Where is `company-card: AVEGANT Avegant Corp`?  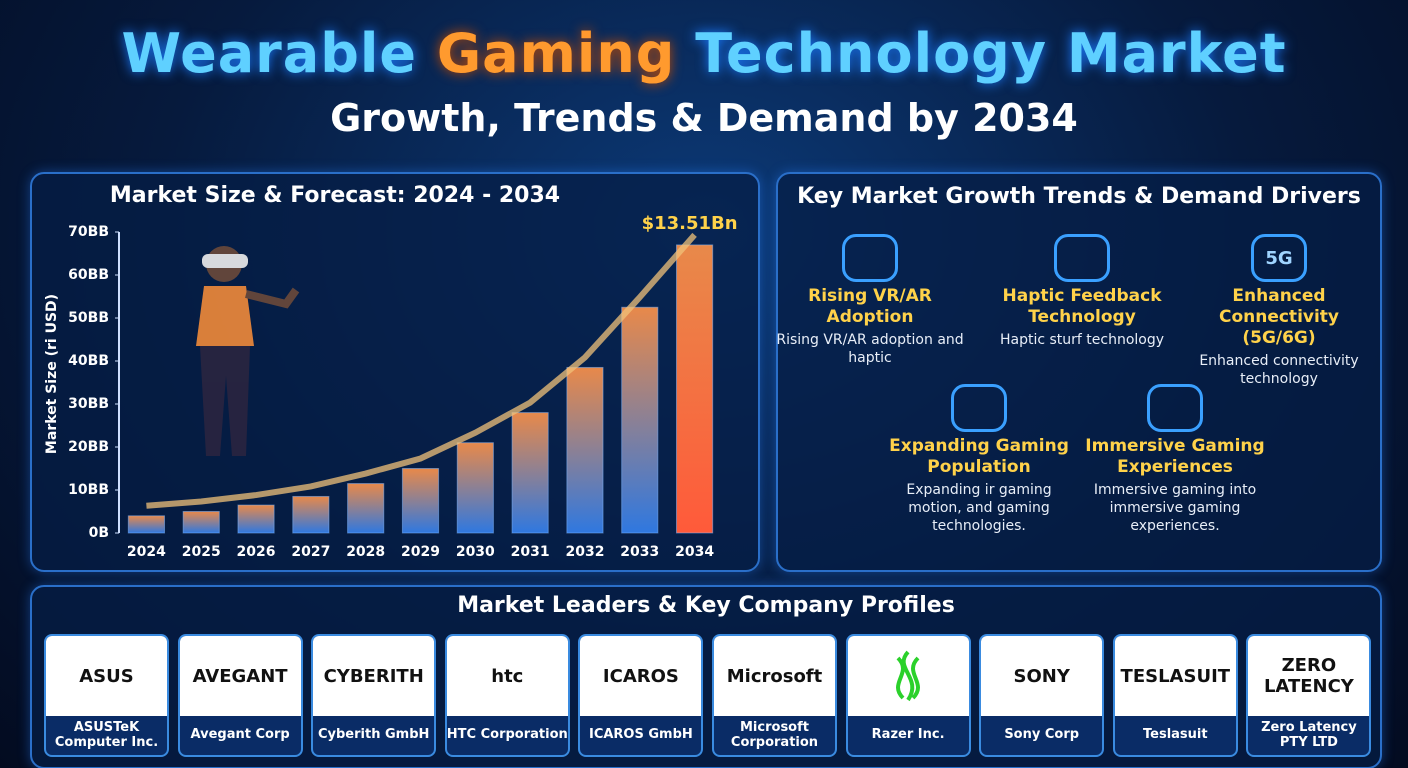
company-card: AVEGANT Avegant Corp is located at coordinates (240, 695).